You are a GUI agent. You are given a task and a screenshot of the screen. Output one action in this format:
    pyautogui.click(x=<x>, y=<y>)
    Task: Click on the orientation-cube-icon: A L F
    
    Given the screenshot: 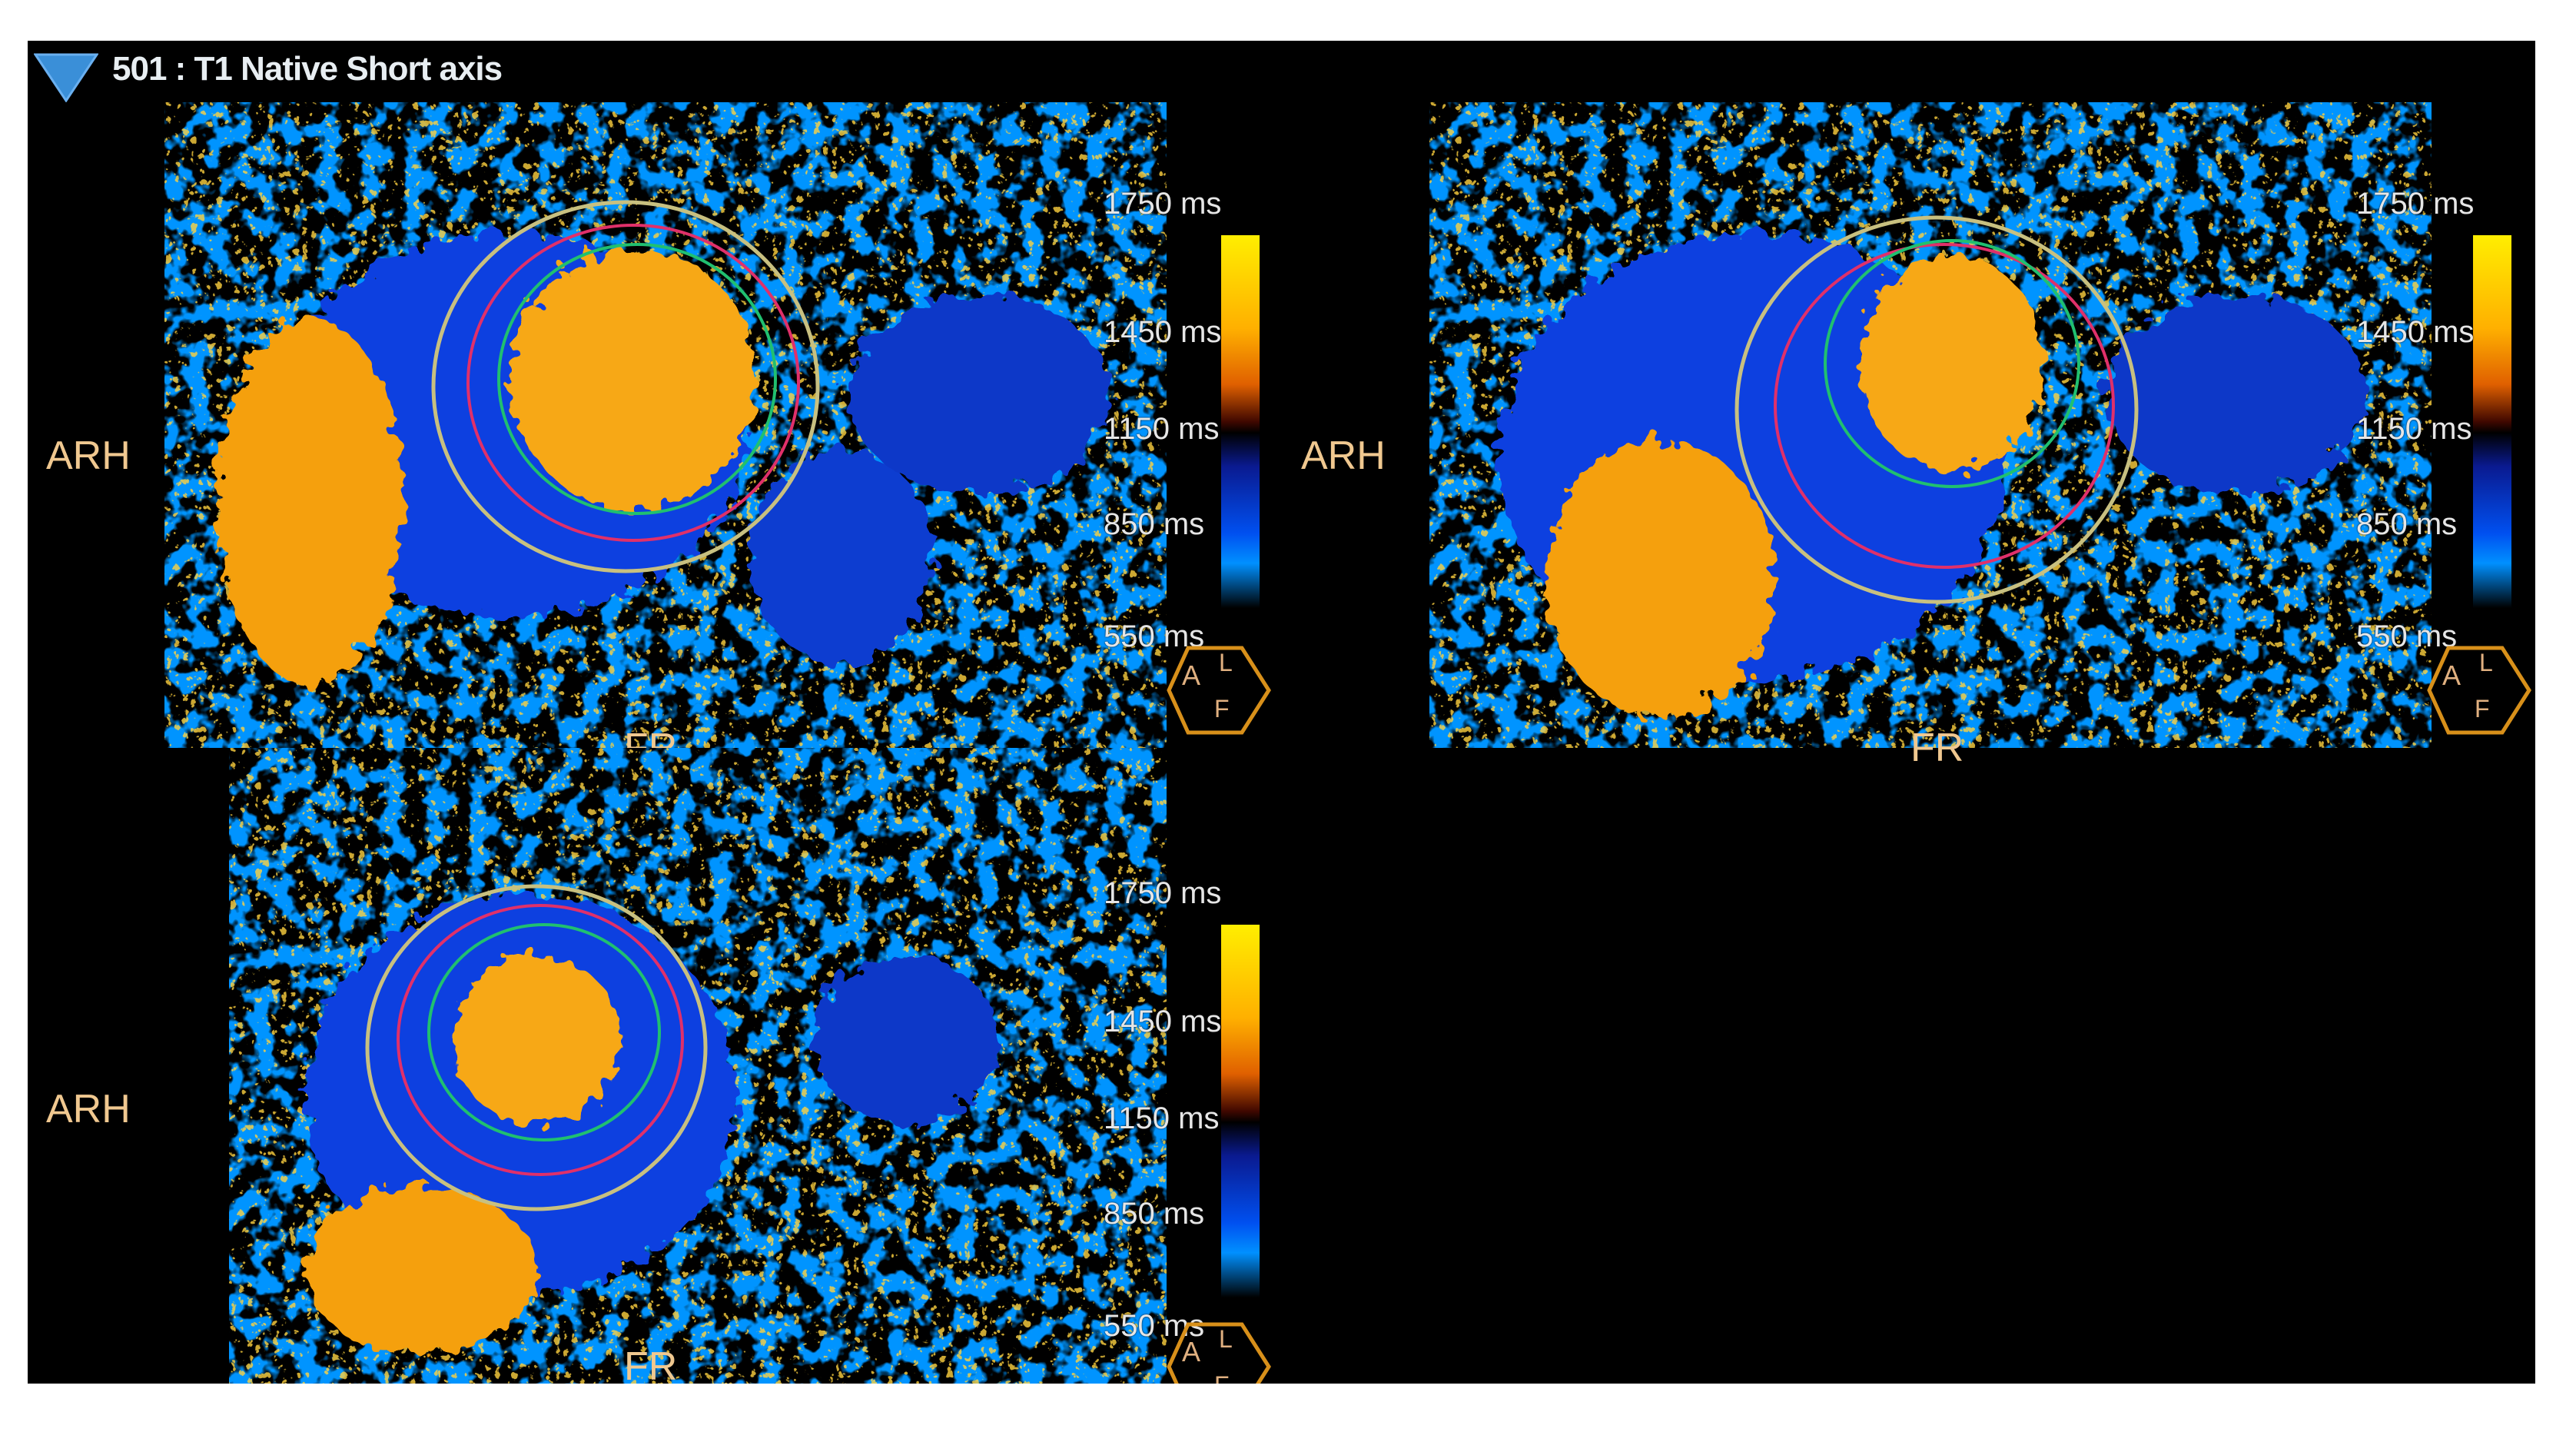 What is the action you would take?
    pyautogui.click(x=1219, y=1350)
    